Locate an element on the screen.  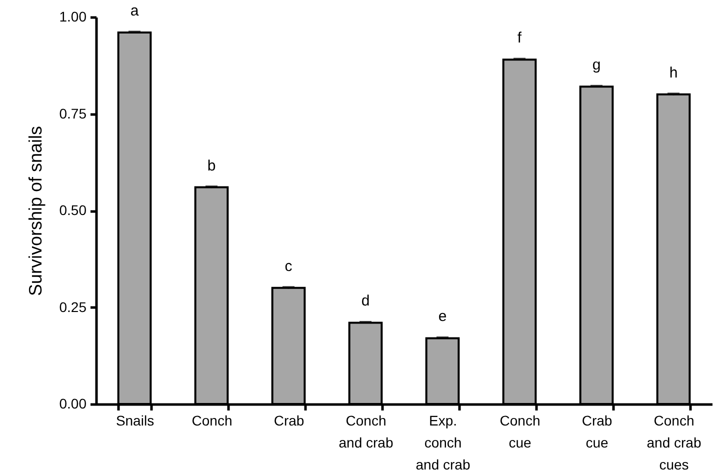
x-tick-label: Conch and crab is located at coordinates (366, 431).